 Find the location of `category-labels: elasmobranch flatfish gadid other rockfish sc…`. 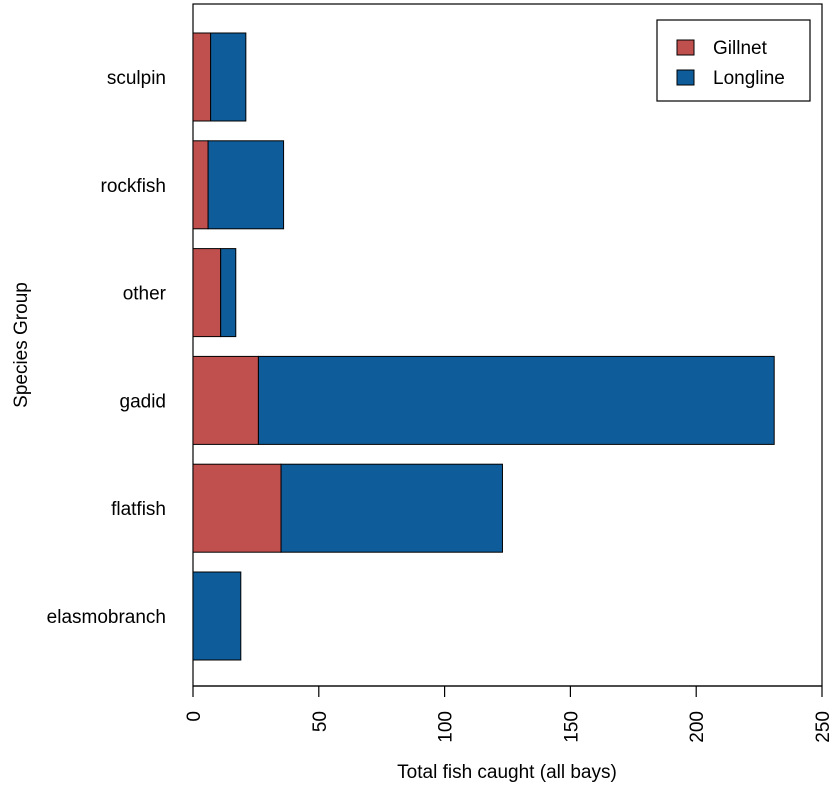

category-labels: elasmobranch flatfish gadid other rockfish sc… is located at coordinates (107, 348).